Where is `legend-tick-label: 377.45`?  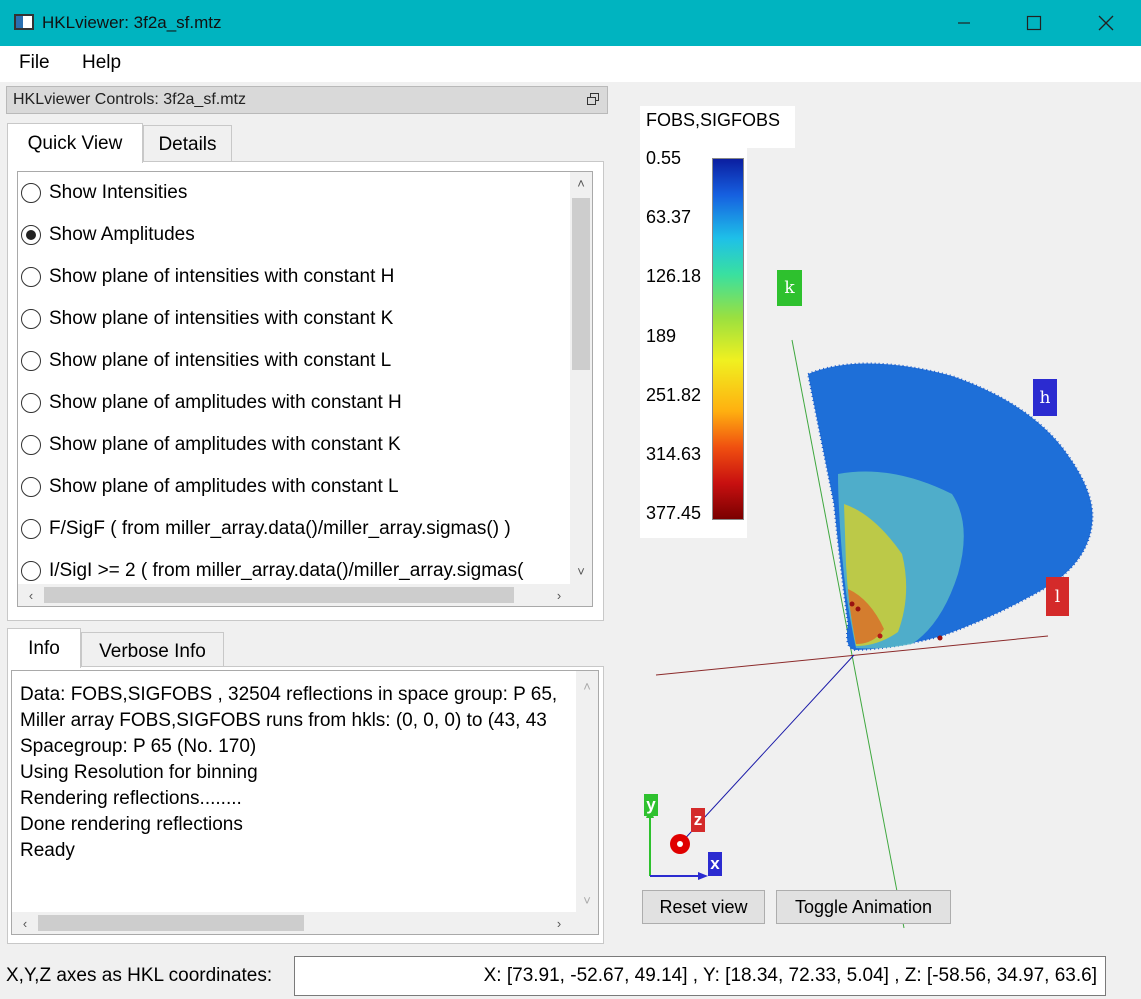
legend-tick-label: 377.45 is located at coordinates (674, 513).